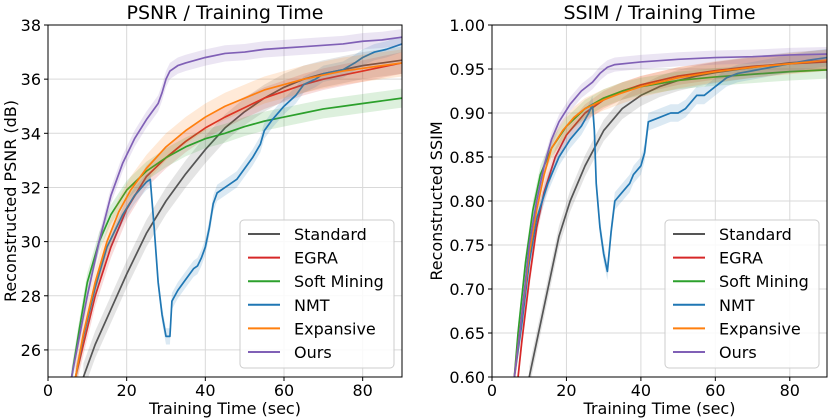 The image size is (830, 419). What do you see at coordinates (31, 187) in the screenshot?
I see `y-tick-label: 32` at bounding box center [31, 187].